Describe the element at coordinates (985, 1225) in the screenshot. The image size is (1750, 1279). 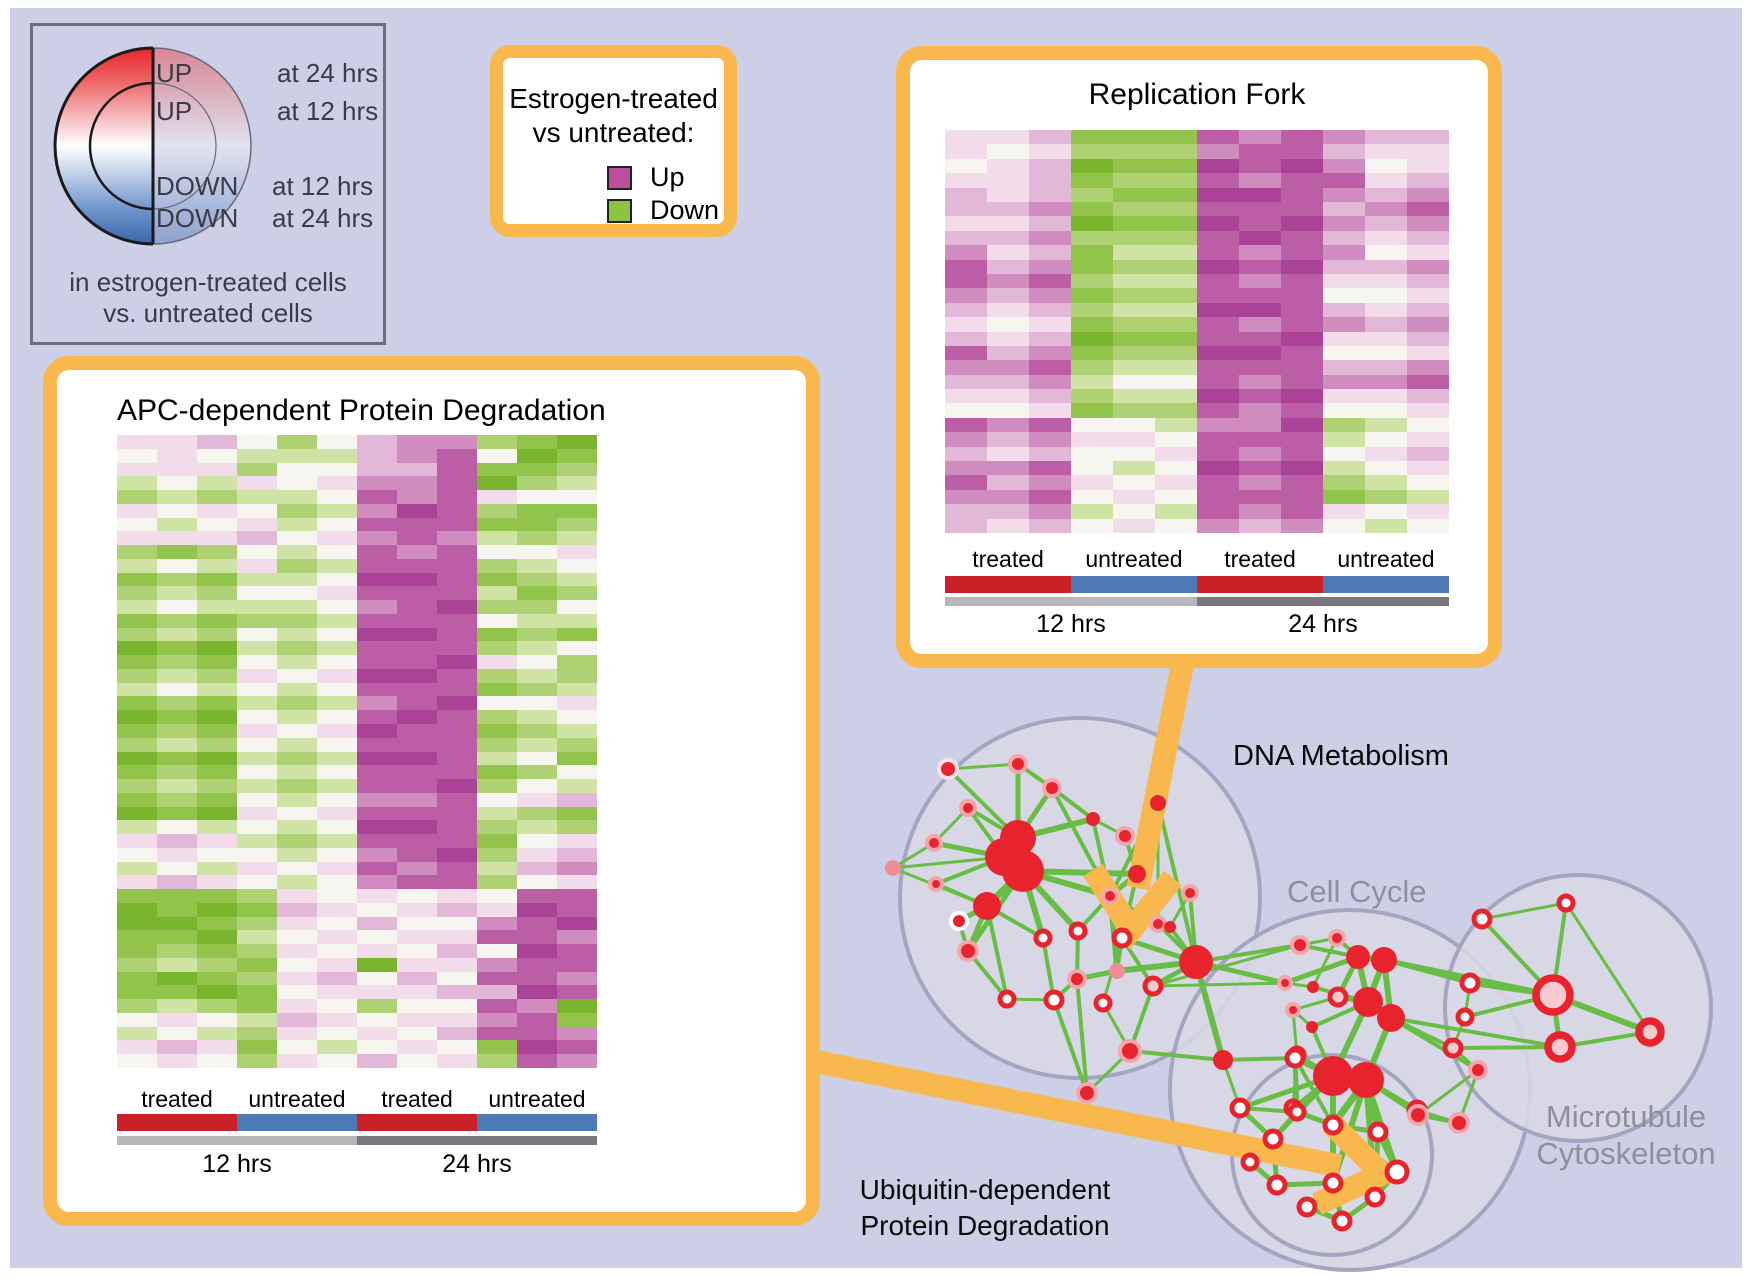
I see `ubiquitin-label-line2: Protein Degradation` at that location.